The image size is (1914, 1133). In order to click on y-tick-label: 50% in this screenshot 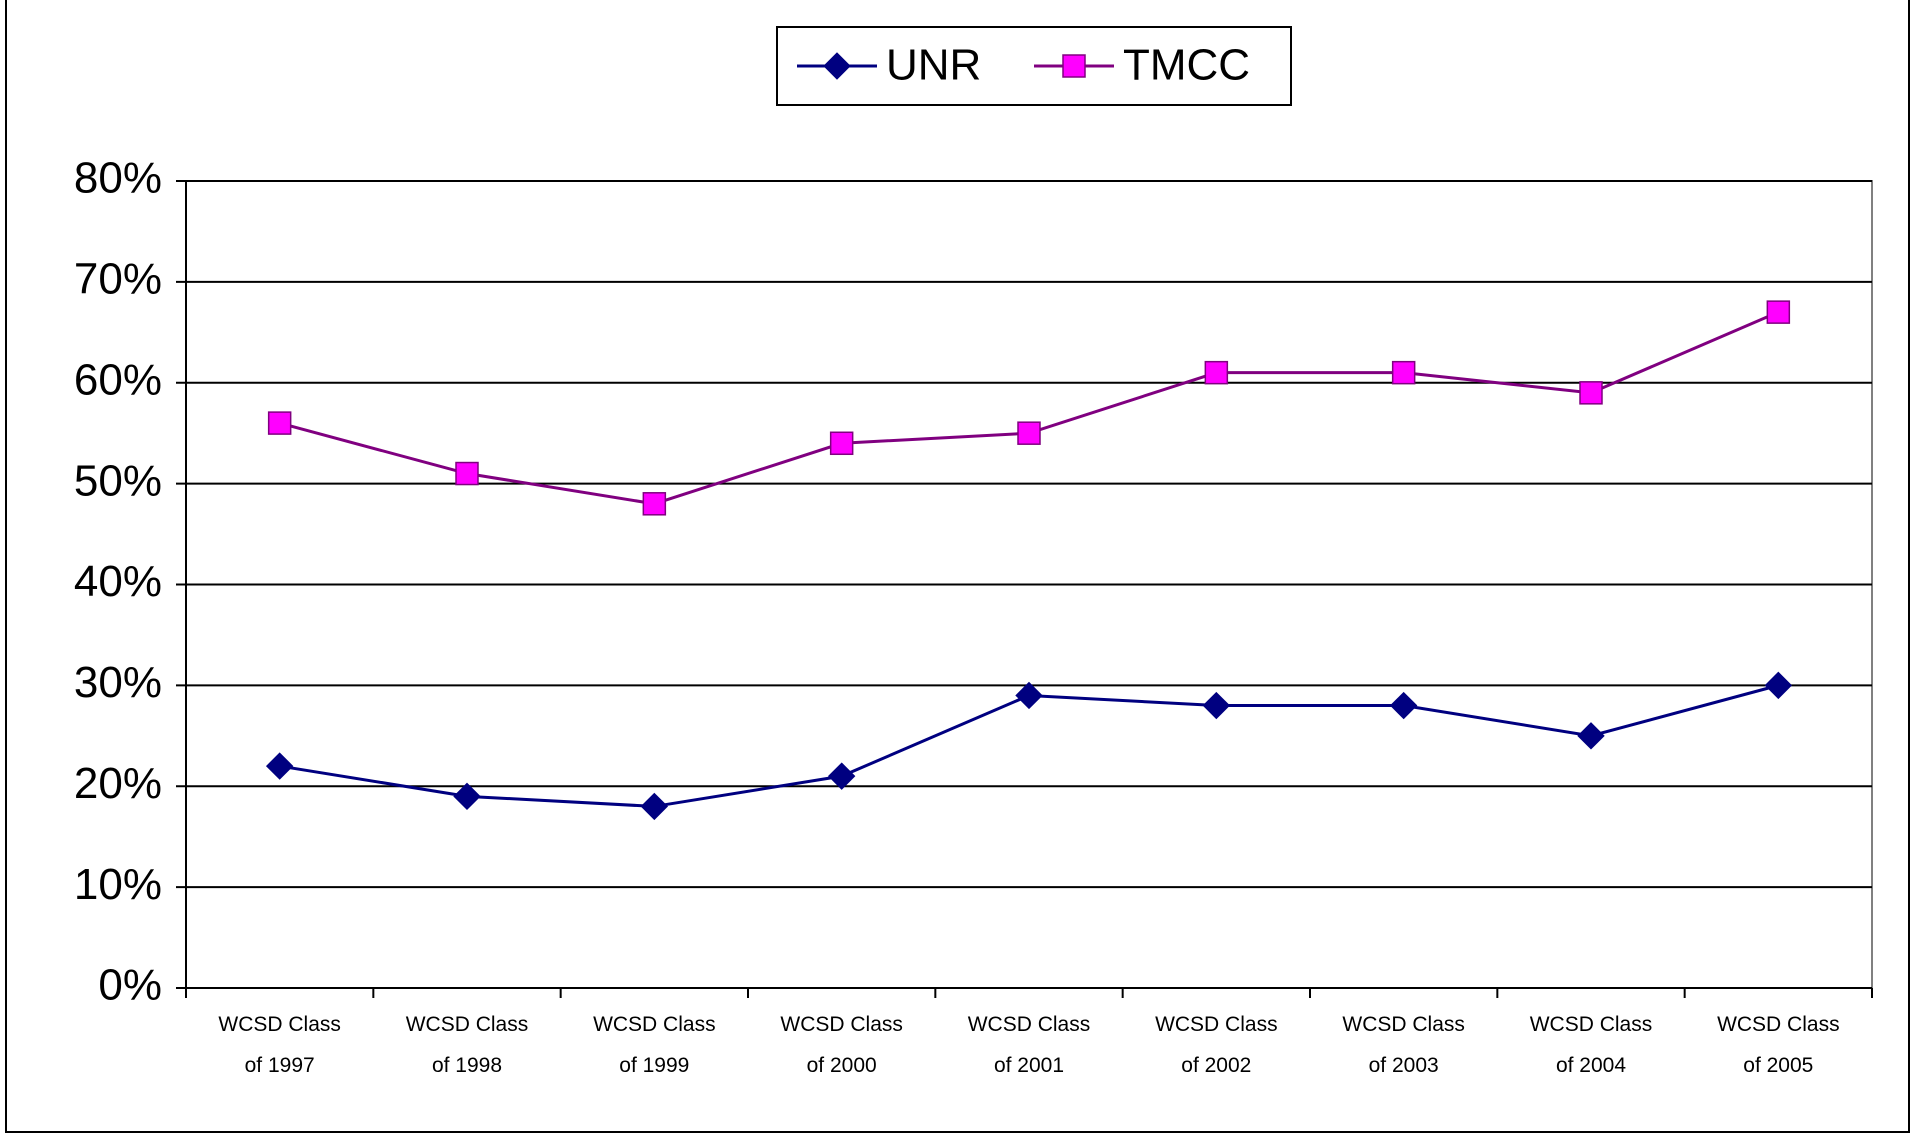, I will do `click(118, 480)`.